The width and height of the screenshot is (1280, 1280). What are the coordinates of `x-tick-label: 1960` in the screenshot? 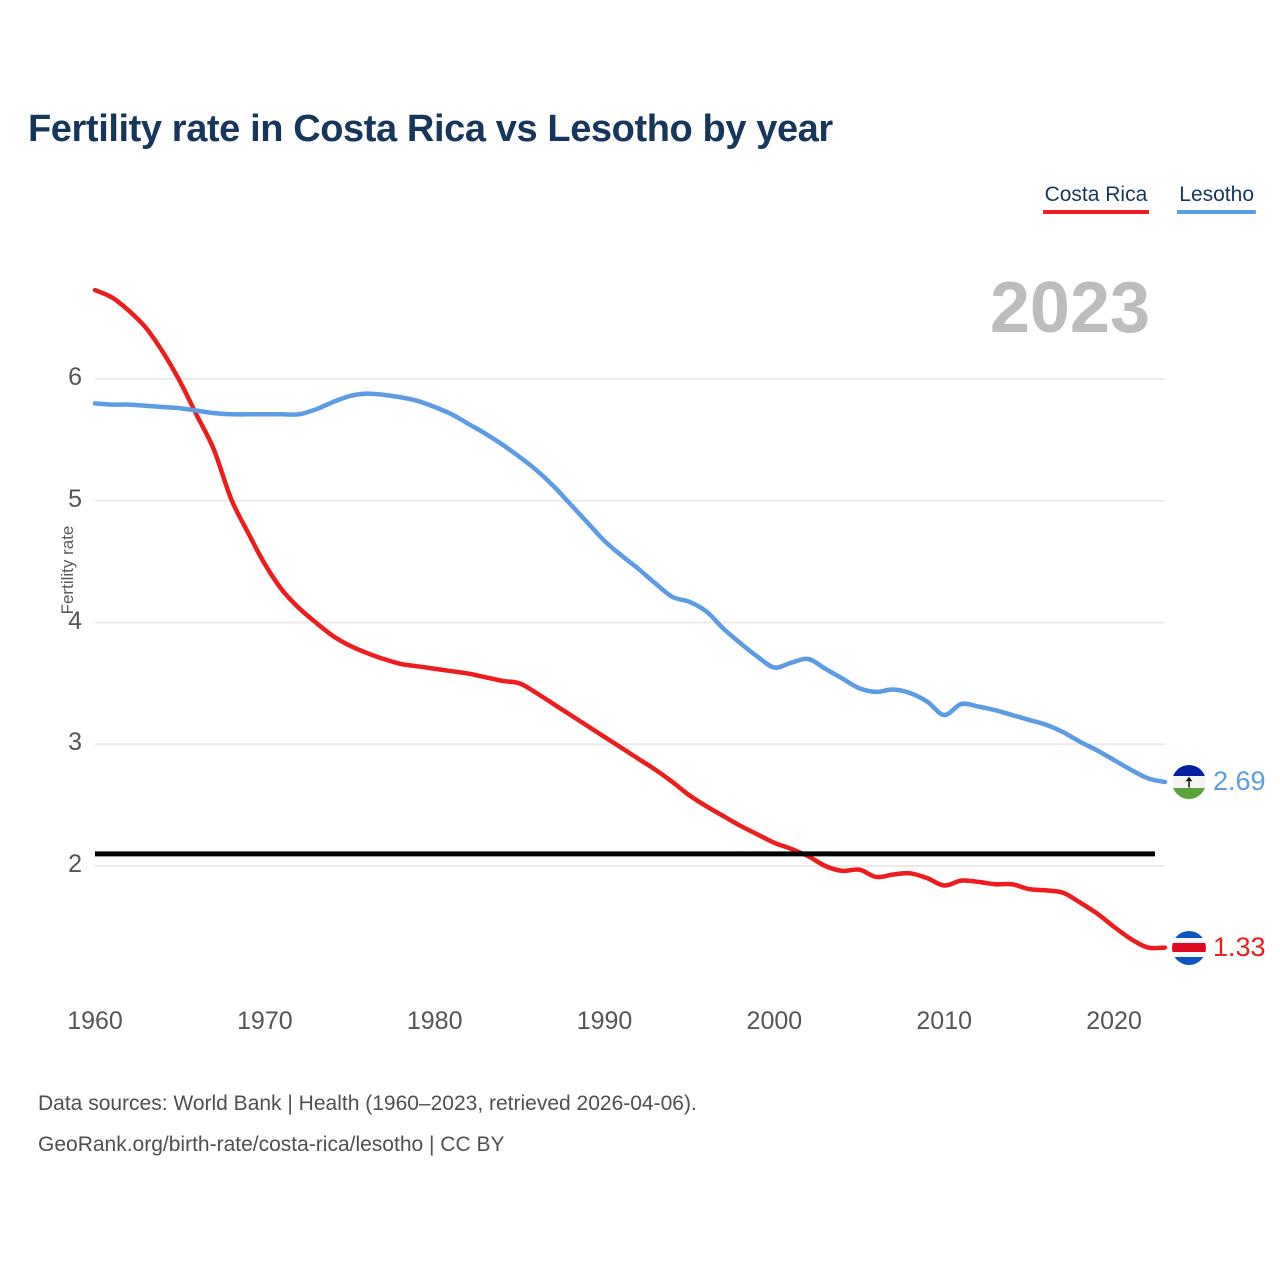 It's located at (95, 1021).